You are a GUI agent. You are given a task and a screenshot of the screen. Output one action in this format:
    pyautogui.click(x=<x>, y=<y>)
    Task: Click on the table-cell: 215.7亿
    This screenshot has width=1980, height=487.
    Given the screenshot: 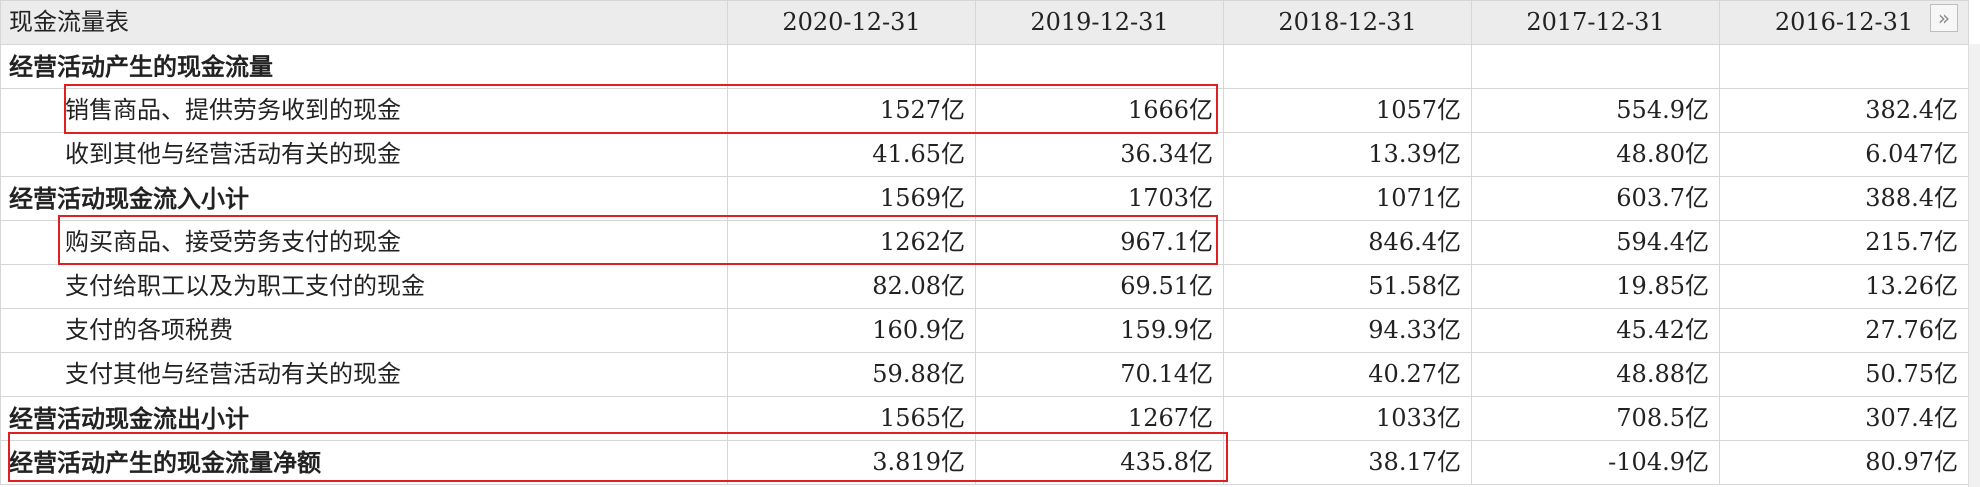 What is the action you would take?
    pyautogui.click(x=1844, y=242)
    